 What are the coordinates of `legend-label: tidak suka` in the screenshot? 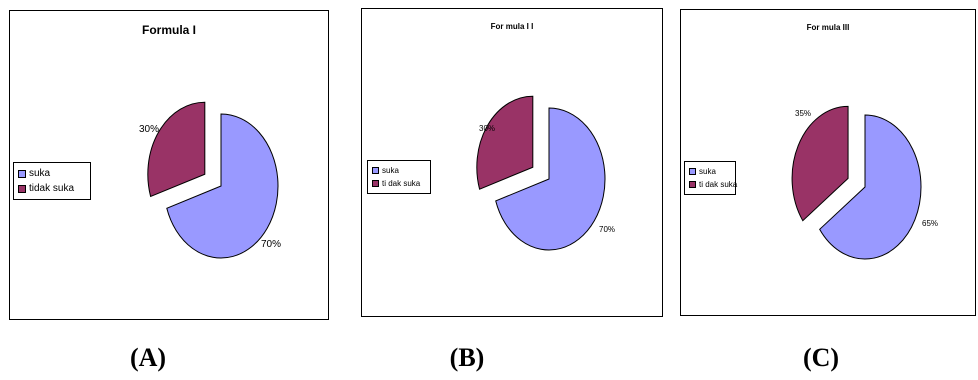 It's located at (52, 188).